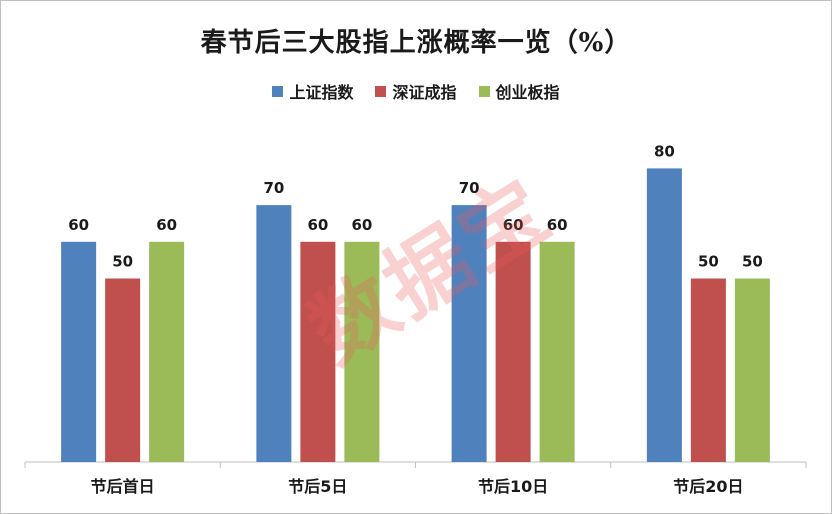  Describe the element at coordinates (321, 92) in the screenshot. I see `legend-label-shanghai: 上证指数` at that location.